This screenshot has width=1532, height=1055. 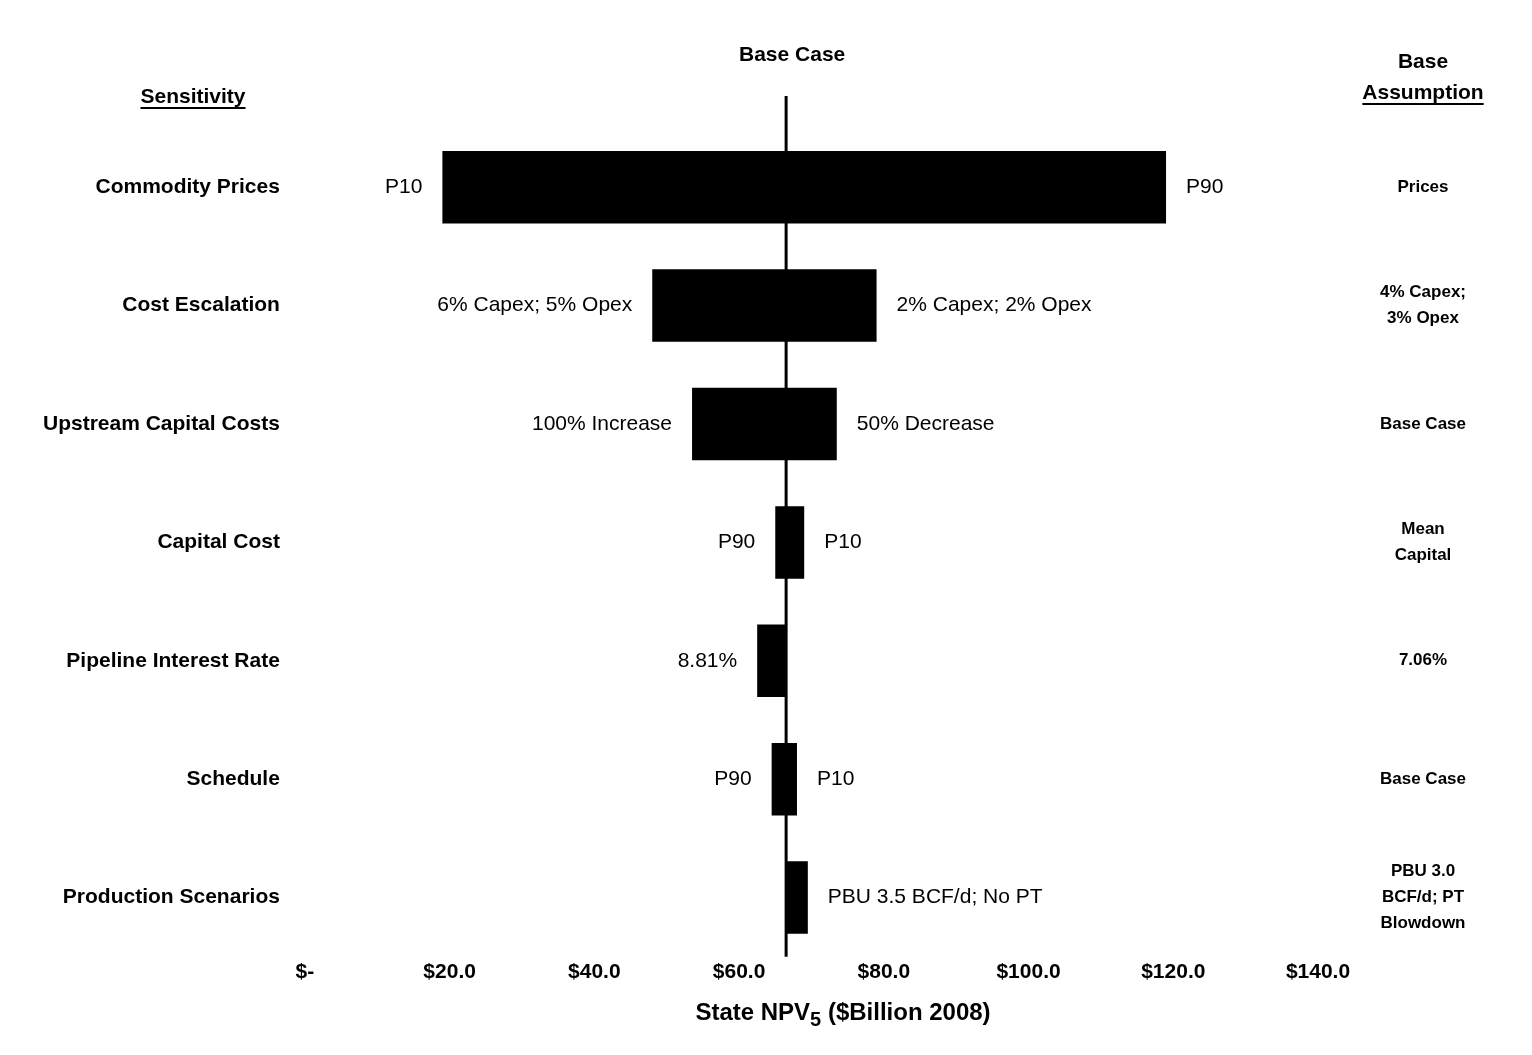 What do you see at coordinates (449, 971) in the screenshot?
I see `x-tick-label: $20.0` at bounding box center [449, 971].